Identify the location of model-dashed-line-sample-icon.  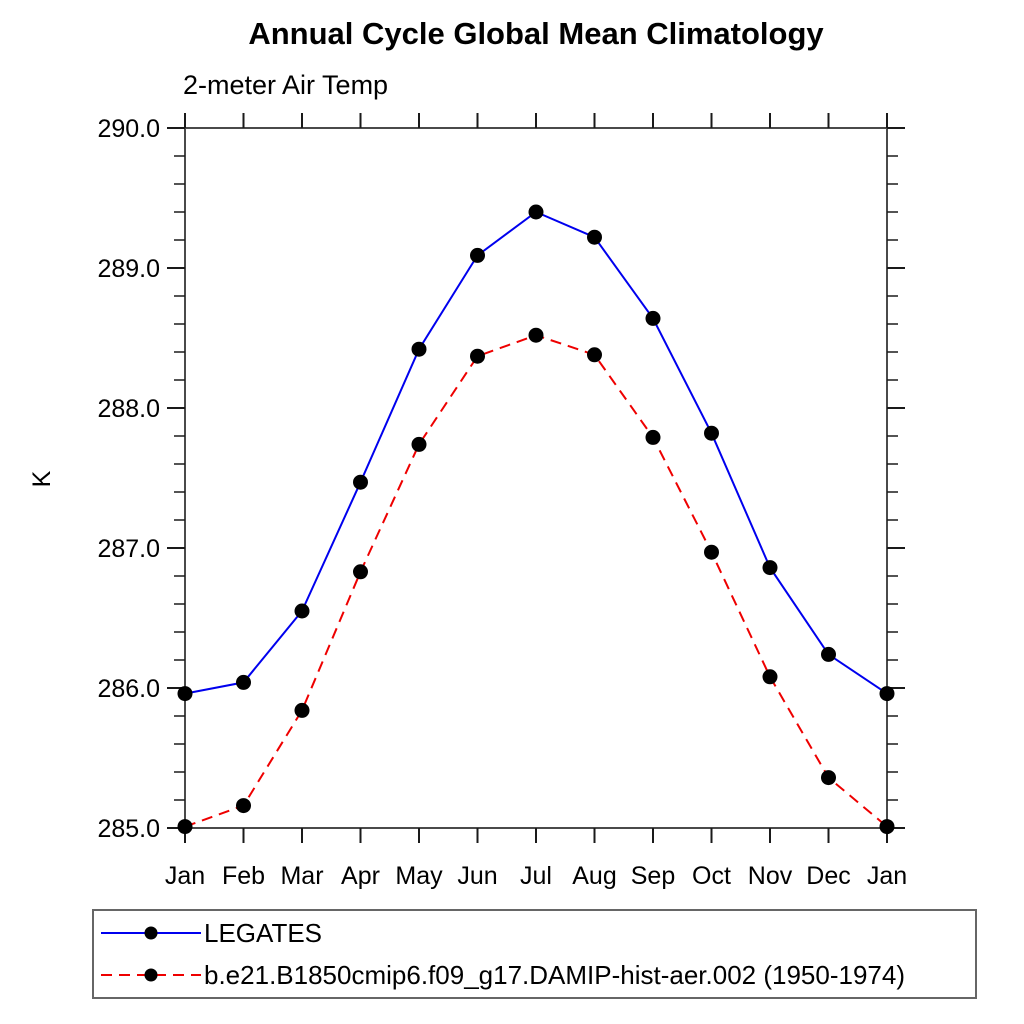
(151, 975).